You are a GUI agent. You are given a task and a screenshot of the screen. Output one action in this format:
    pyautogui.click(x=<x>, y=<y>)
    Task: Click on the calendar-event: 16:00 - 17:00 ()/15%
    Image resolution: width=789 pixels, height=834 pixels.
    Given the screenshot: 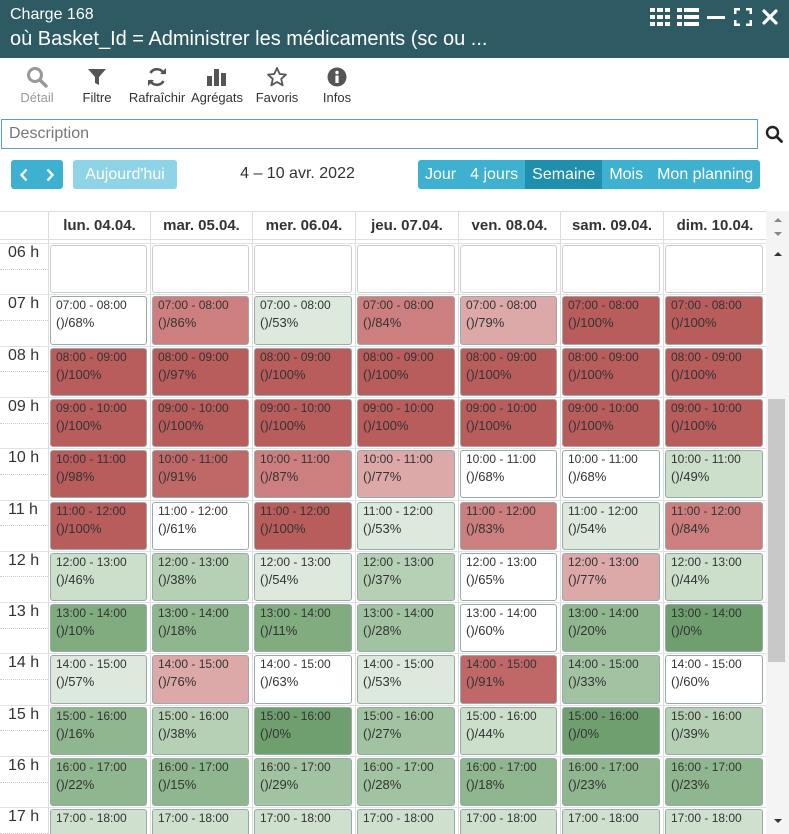 What is the action you would take?
    pyautogui.click(x=200, y=782)
    